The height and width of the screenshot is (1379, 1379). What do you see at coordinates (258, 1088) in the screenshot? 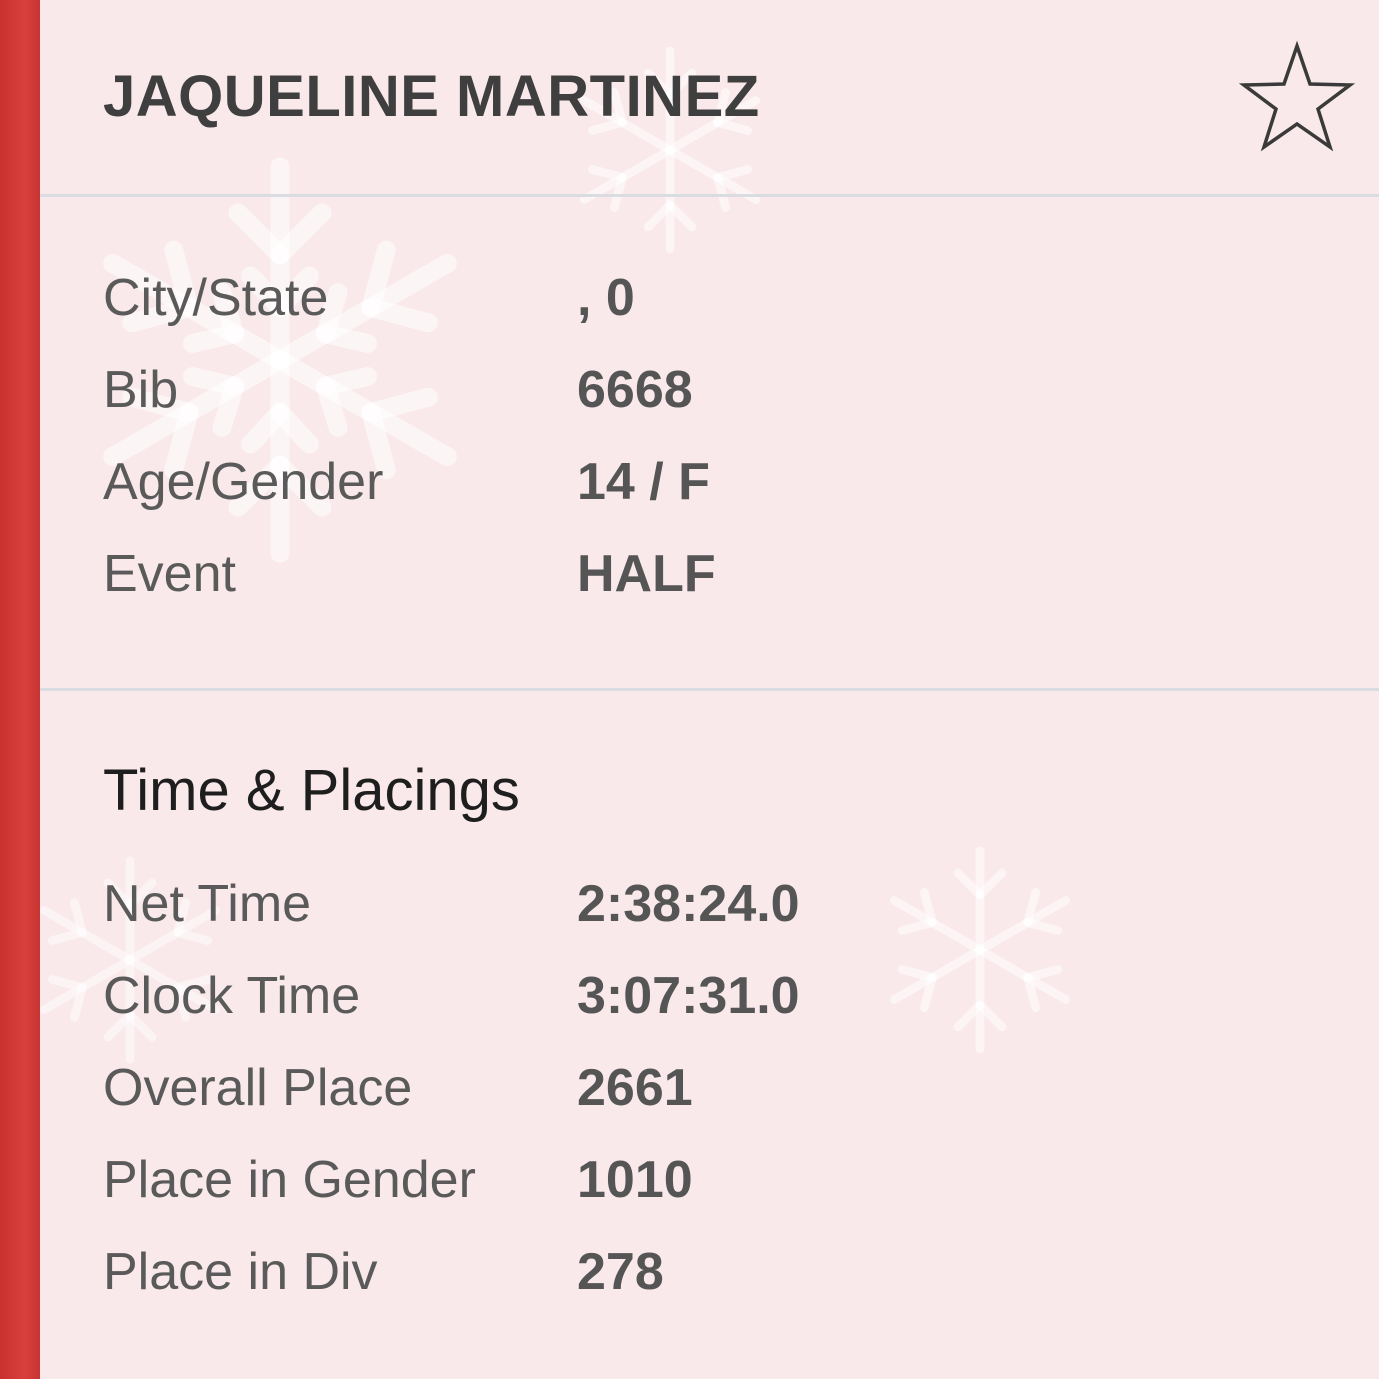
I see `result-label: Overall Place` at bounding box center [258, 1088].